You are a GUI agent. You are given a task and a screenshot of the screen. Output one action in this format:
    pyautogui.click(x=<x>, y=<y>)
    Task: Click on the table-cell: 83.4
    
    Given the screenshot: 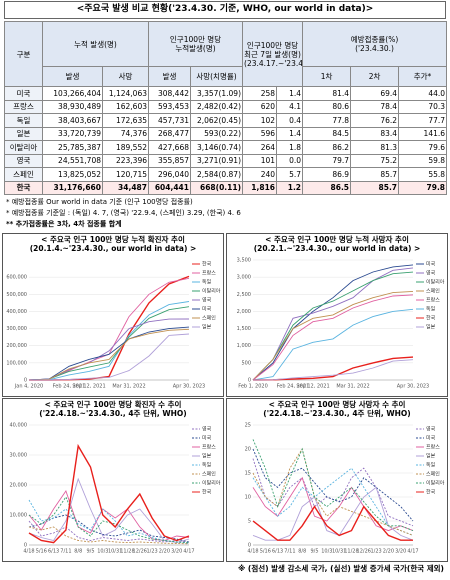 What is the action you would take?
    pyautogui.click(x=375, y=133)
    